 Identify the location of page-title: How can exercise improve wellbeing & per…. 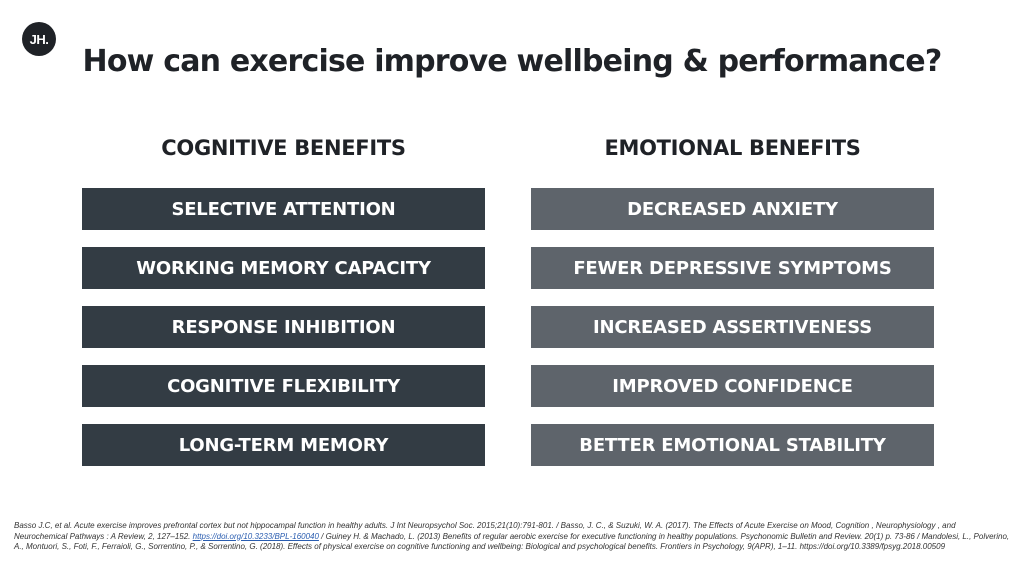
(512, 61).